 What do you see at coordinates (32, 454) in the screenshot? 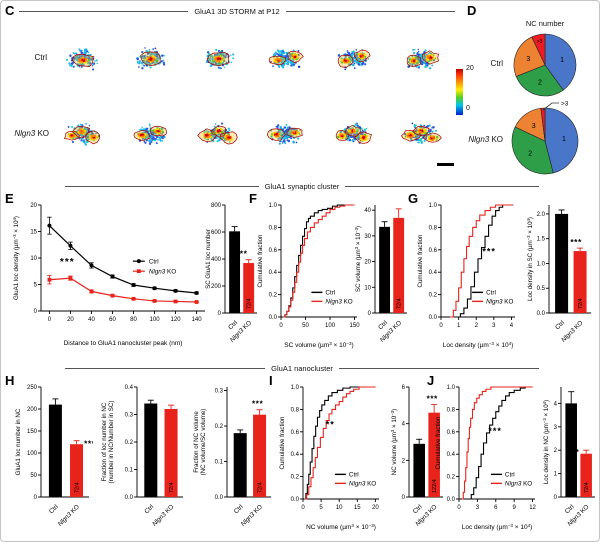
I see `svg-text: 100` at bounding box center [32, 454].